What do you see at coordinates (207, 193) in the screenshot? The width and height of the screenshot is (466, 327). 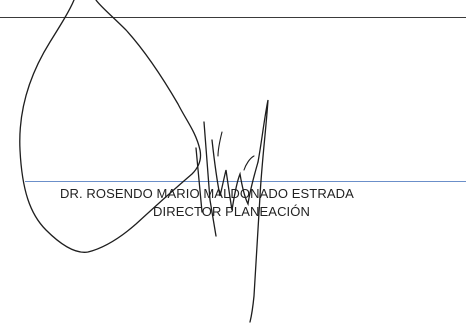 I see `signer-name: DR. ROSENDO MARIO MALDONADO ESTRADA` at bounding box center [207, 193].